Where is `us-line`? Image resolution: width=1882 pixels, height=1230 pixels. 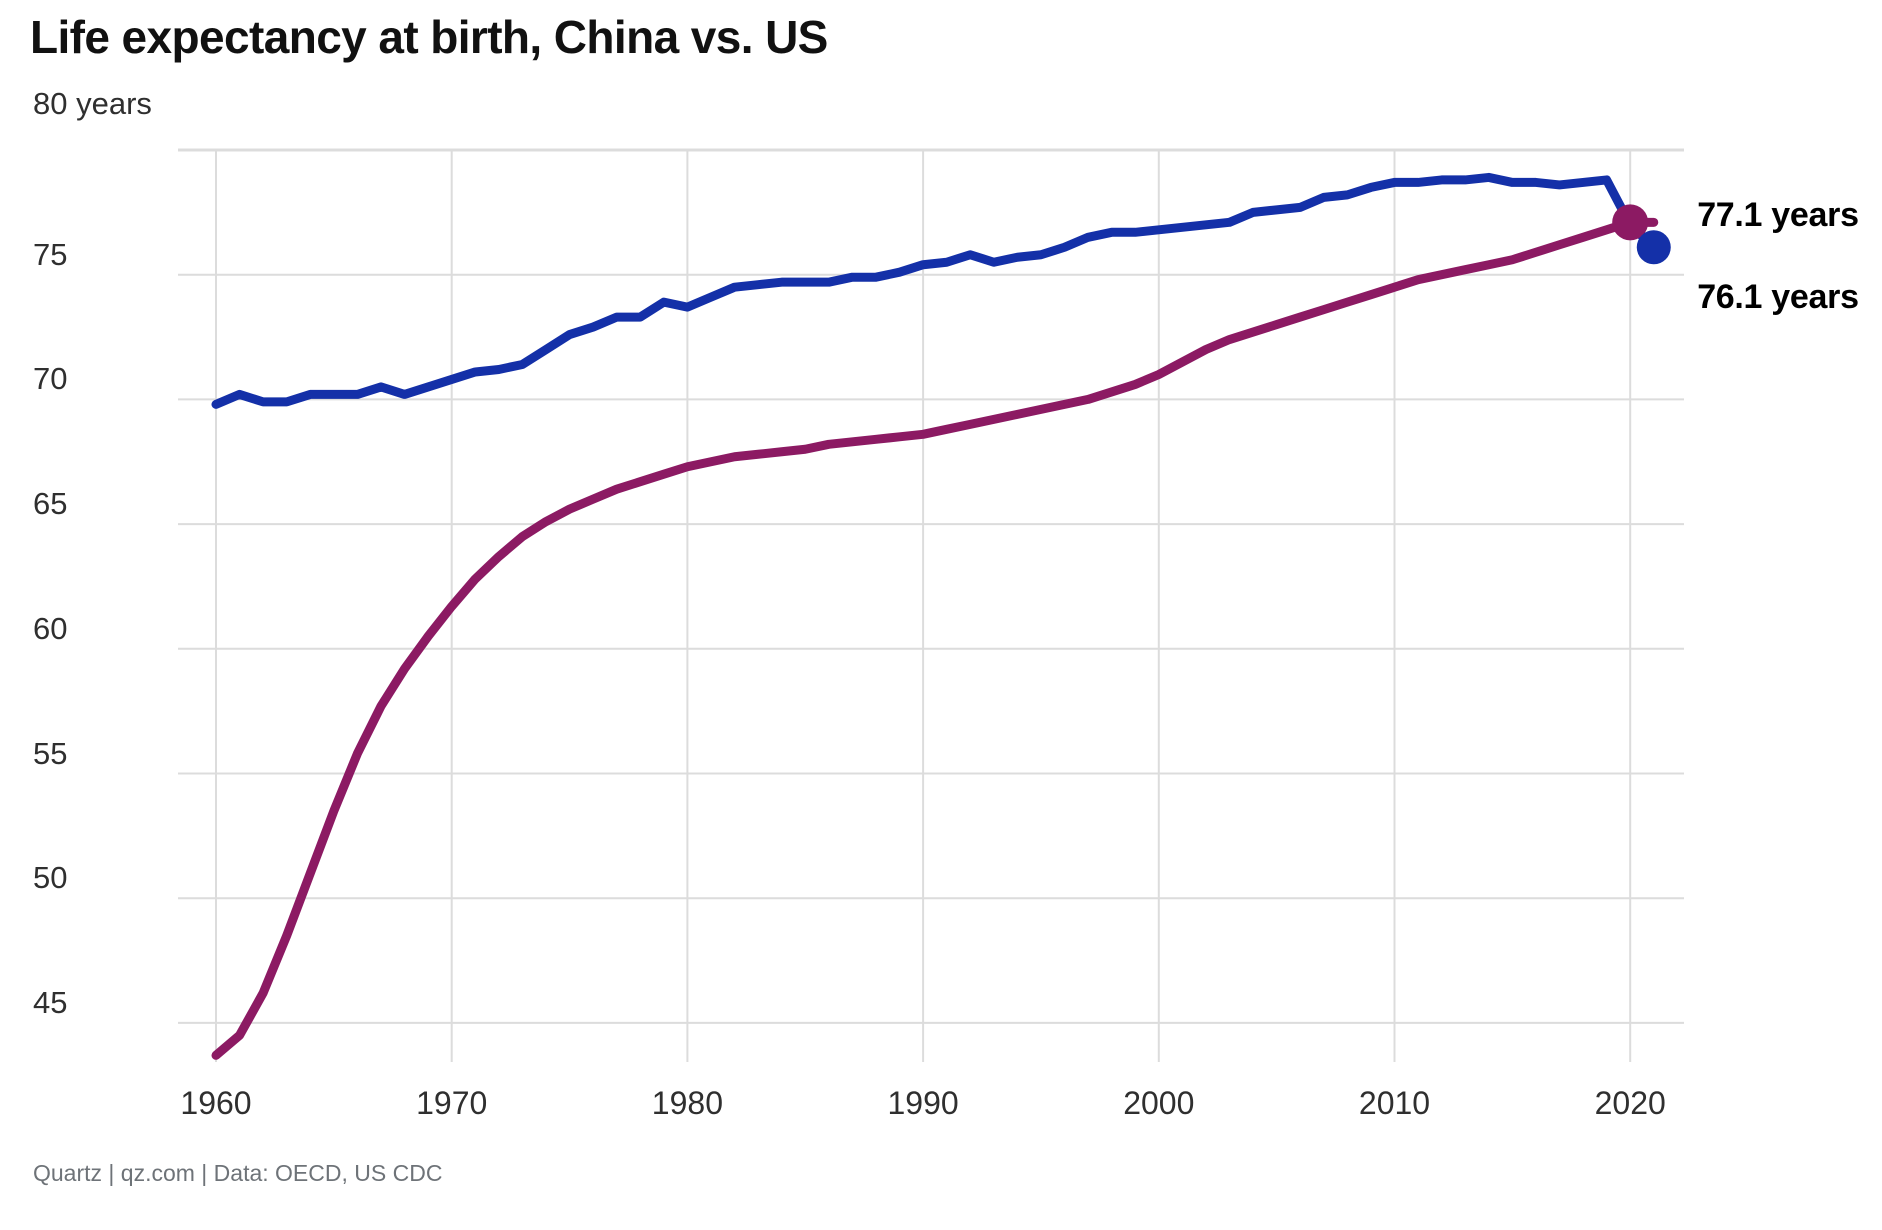
us-line is located at coordinates (935, 290).